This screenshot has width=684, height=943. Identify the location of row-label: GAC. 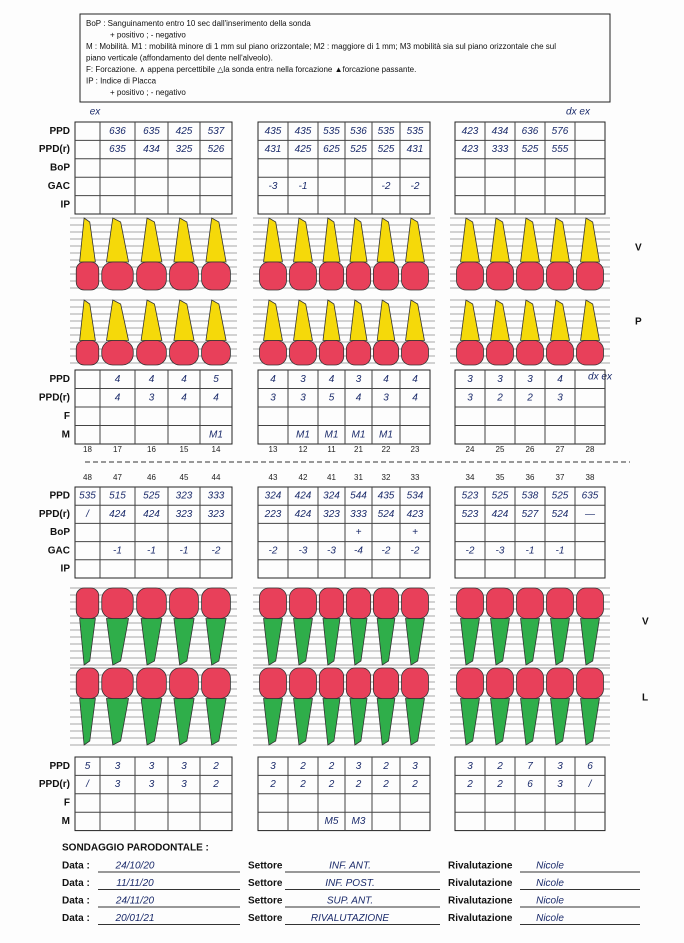
(59, 550).